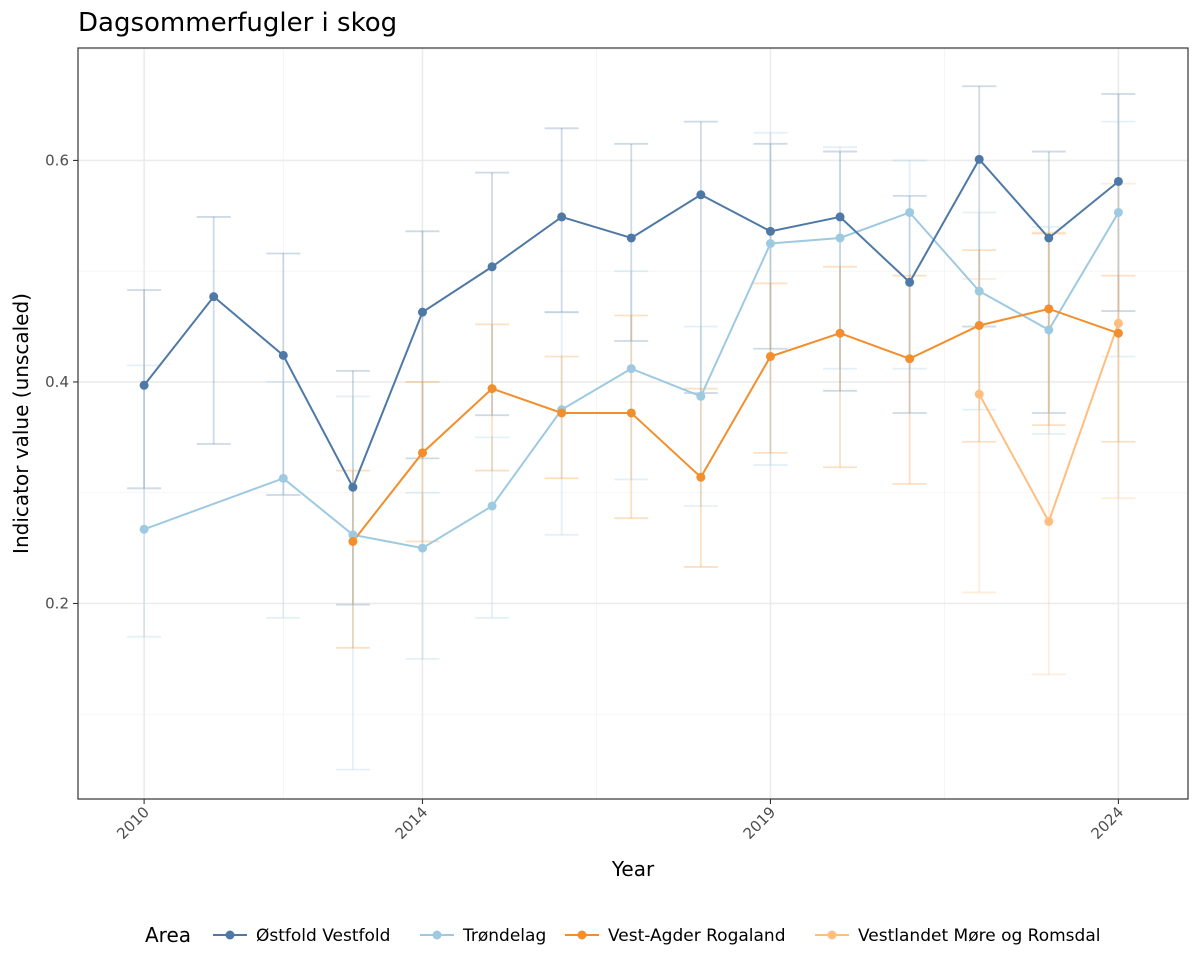  Describe the element at coordinates (979, 936) in the screenshot. I see `legend-label: Vestlandet Møre og Romsdal` at that location.